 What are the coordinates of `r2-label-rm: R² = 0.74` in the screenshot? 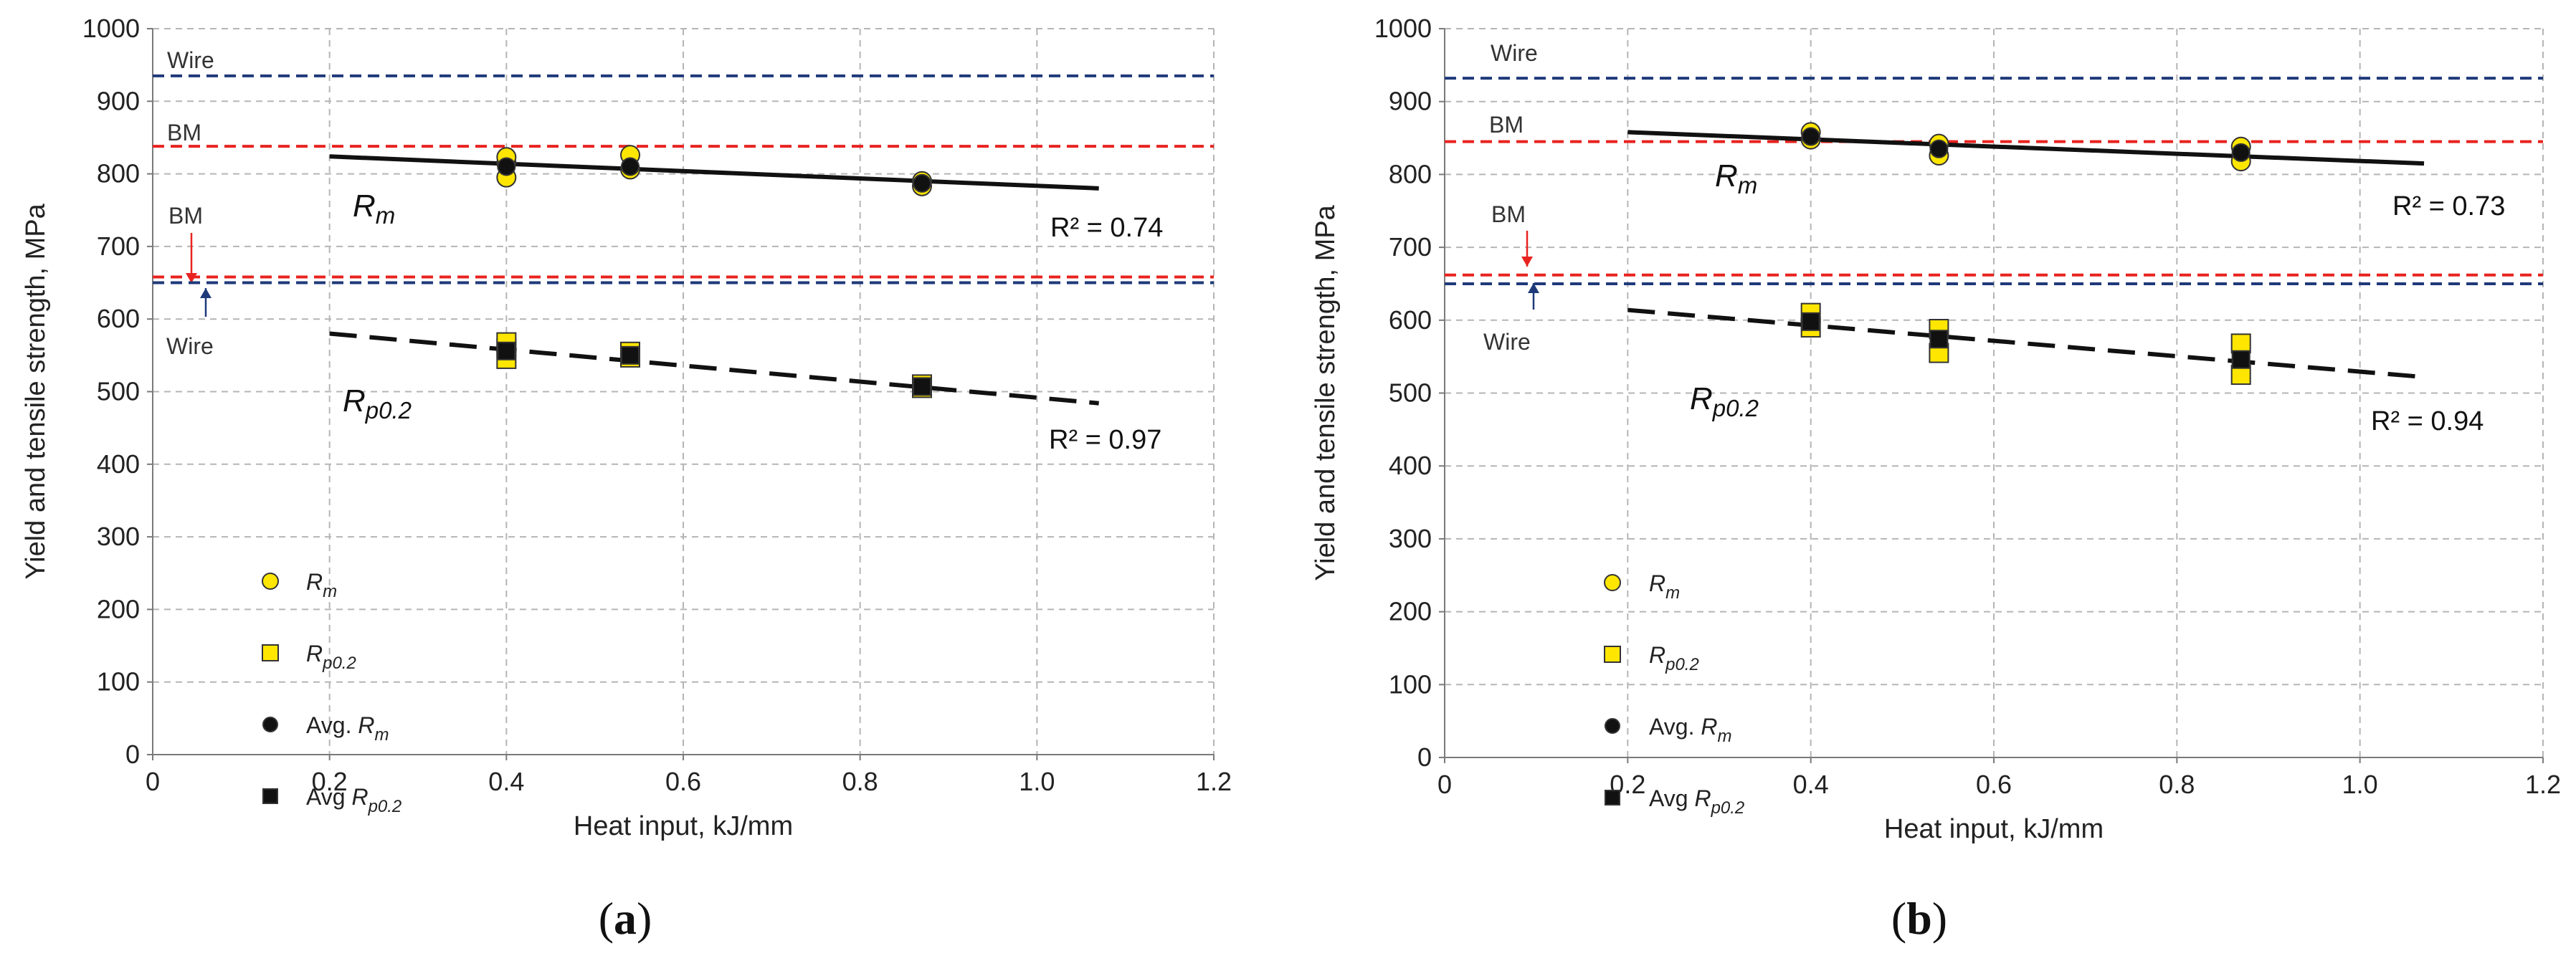 It's located at (1106, 228).